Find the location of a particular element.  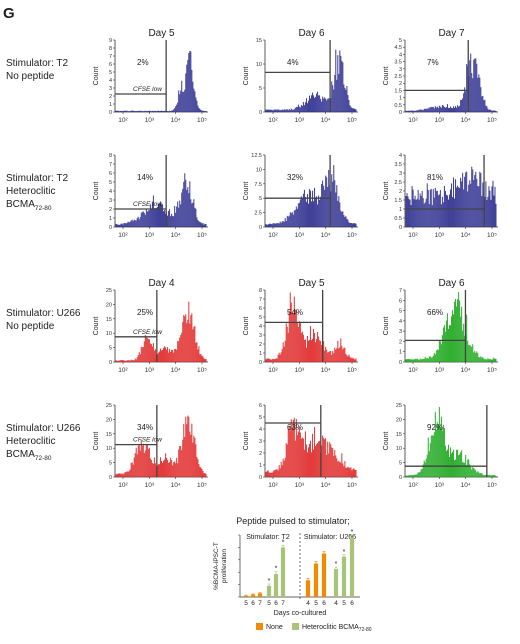

bar-category-label: 7 is located at coordinates (260, 603).